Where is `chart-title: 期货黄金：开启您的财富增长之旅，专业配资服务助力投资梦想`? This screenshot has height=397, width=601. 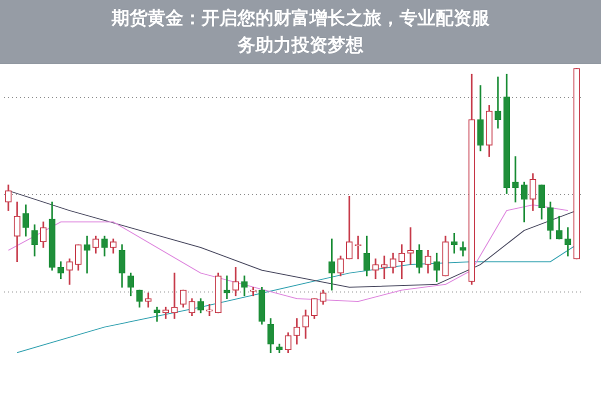 chart-title: 期货黄金：开启您的财富增长之旅，专业配资服务助力投资梦想 is located at coordinates (300, 32).